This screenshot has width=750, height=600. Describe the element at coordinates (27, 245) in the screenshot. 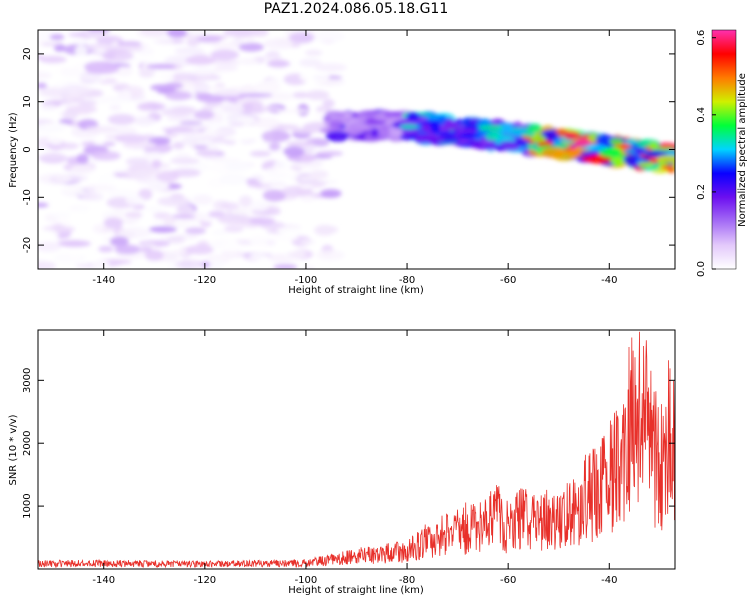

I see `y-tick-label: -20` at that location.